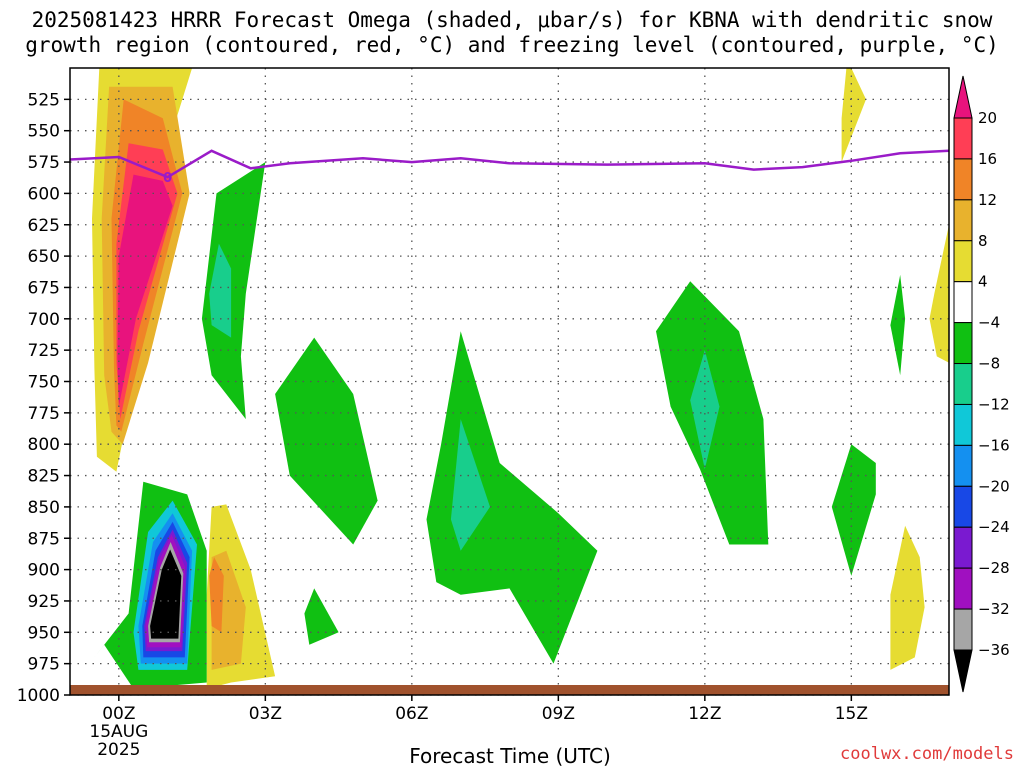 The height and width of the screenshot is (768, 1024). What do you see at coordinates (987, 159) in the screenshot?
I see `colorbar-level-1: 16` at bounding box center [987, 159].